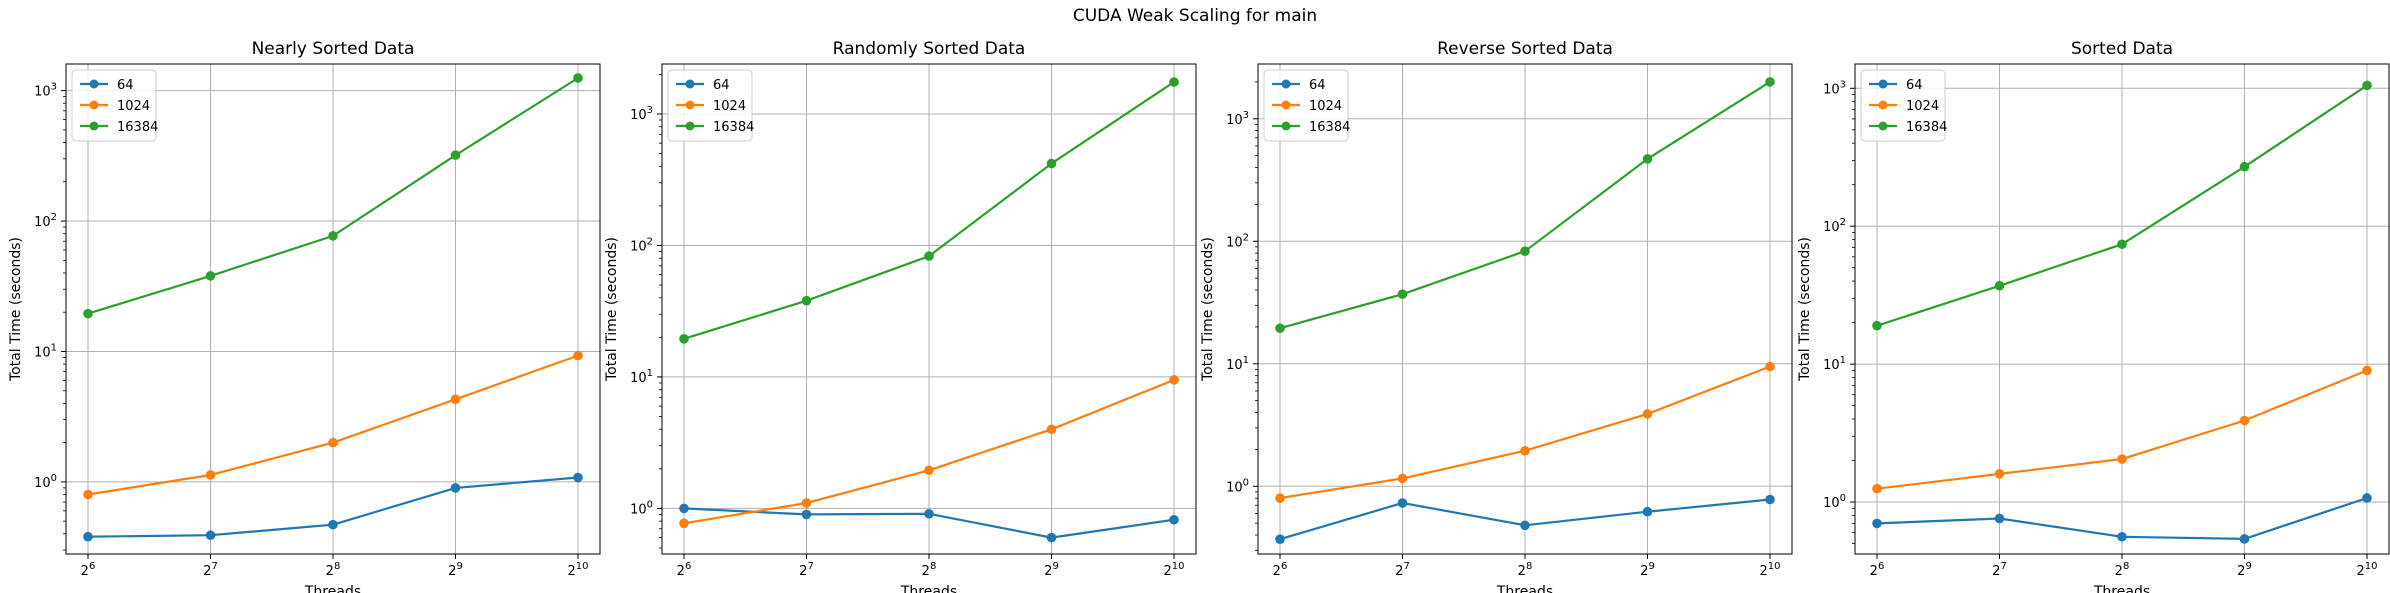 The width and height of the screenshot is (2390, 593). What do you see at coordinates (125, 85) in the screenshot?
I see `legend-label: 64` at bounding box center [125, 85].